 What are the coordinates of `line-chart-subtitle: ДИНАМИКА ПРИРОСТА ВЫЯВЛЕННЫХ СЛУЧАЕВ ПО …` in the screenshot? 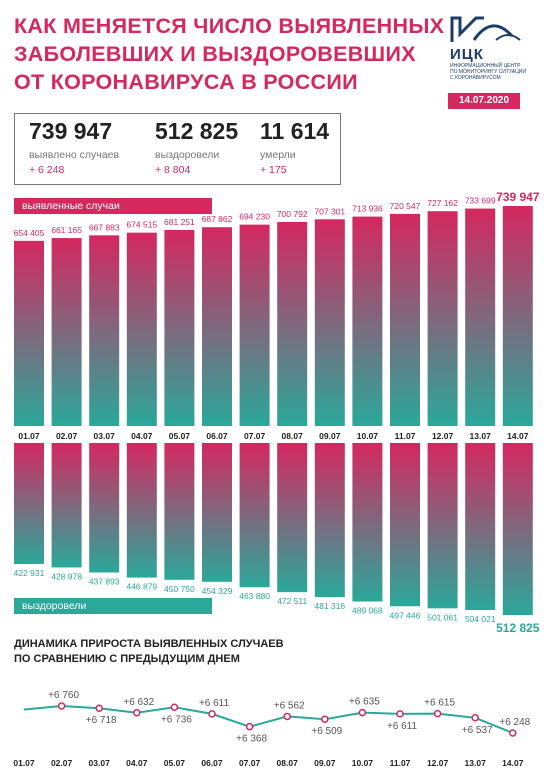 It's located at (149, 652).